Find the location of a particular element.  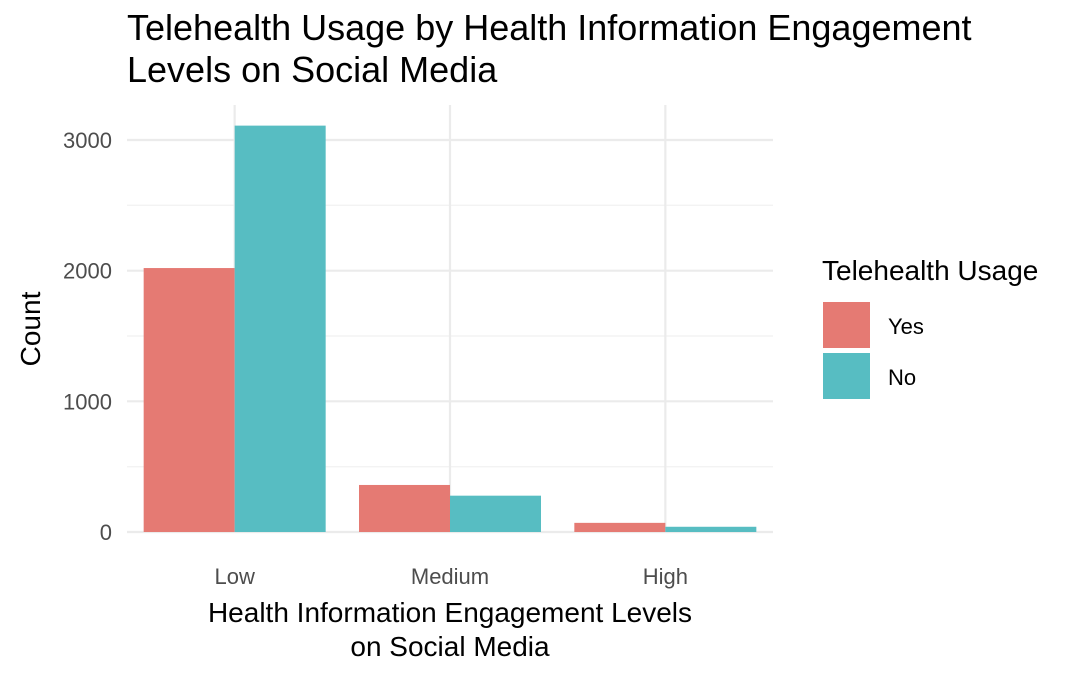

y-tick-labels: 0 1000 2000 3000 is located at coordinates (87, 336).